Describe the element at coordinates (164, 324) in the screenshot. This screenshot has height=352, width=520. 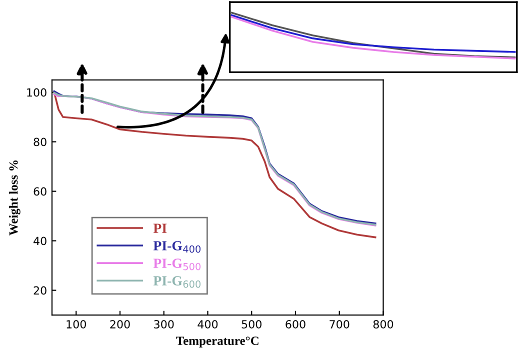
I see `x-tick-label: 300` at that location.